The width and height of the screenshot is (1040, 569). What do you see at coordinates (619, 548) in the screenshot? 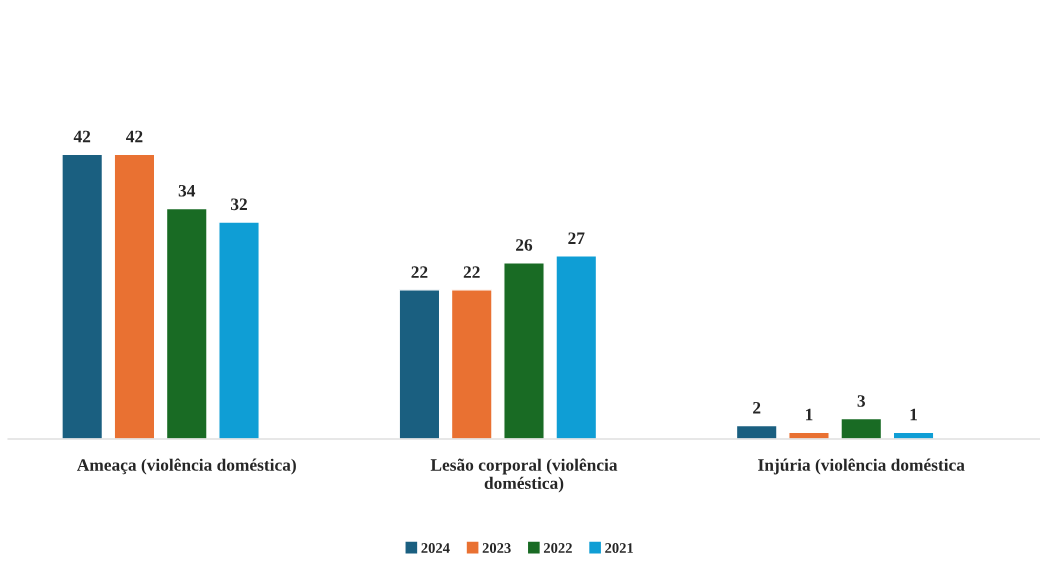
I see `legend-label: 2021` at bounding box center [619, 548].